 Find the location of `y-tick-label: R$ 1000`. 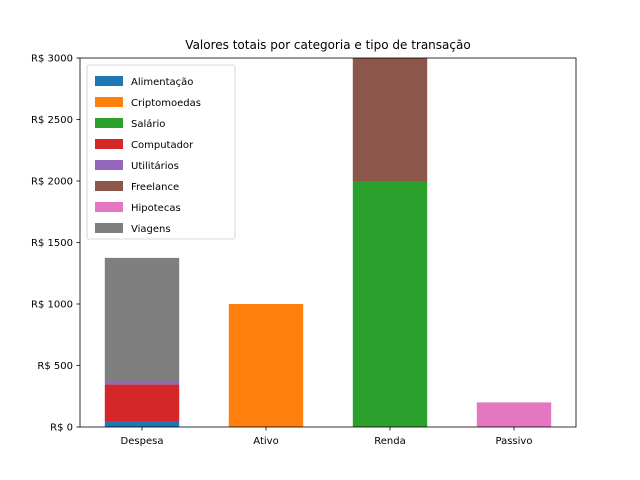

y-tick-label: R$ 1000 is located at coordinates (52, 305).